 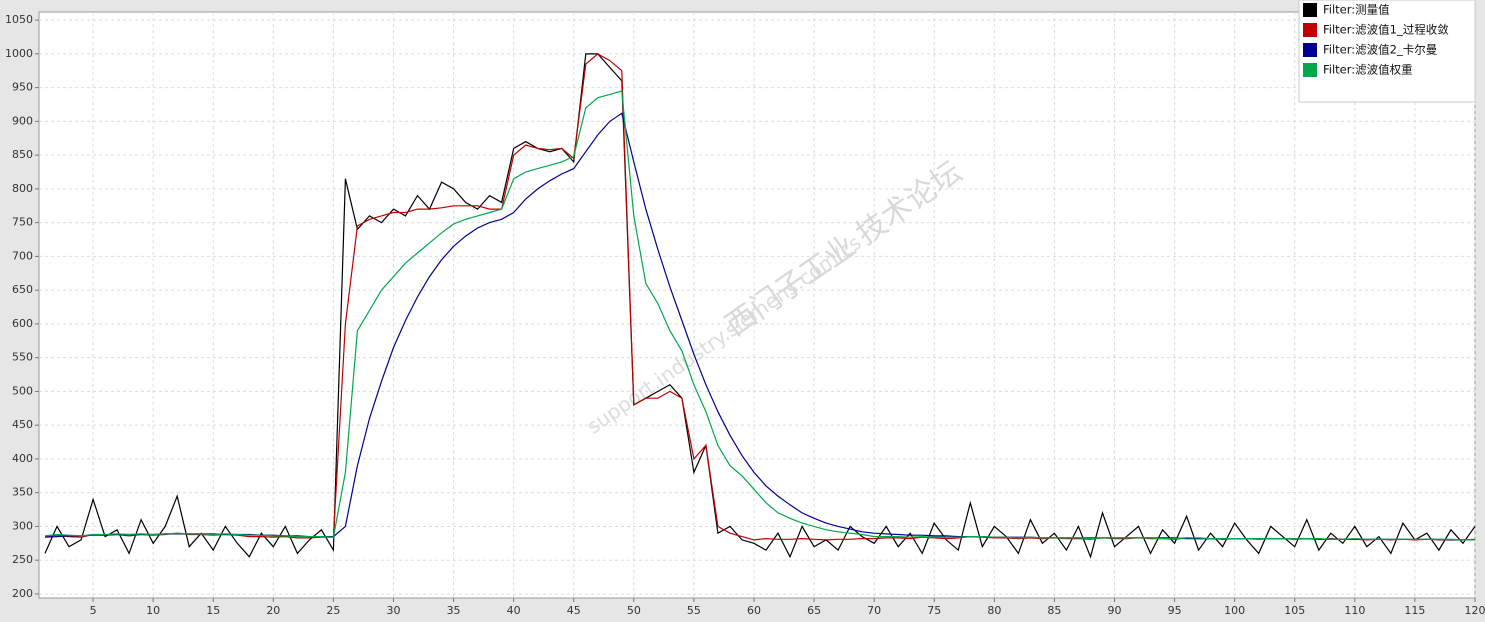 I want to click on y-tick-label: 400, so click(x=22, y=458).